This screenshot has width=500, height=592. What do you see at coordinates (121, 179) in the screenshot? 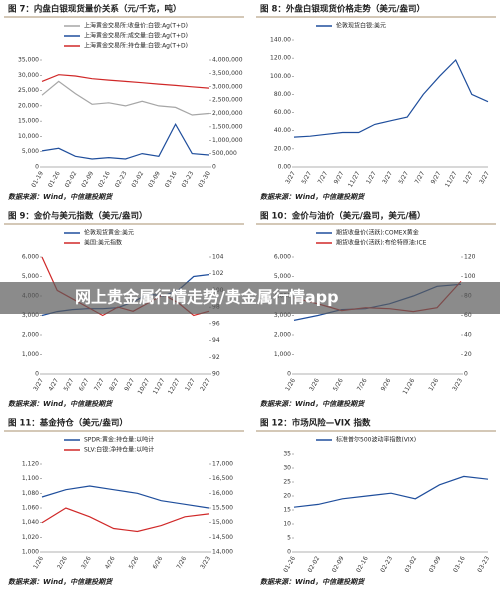
I see `x-tick-label: 02-23` at bounding box center [121, 179].